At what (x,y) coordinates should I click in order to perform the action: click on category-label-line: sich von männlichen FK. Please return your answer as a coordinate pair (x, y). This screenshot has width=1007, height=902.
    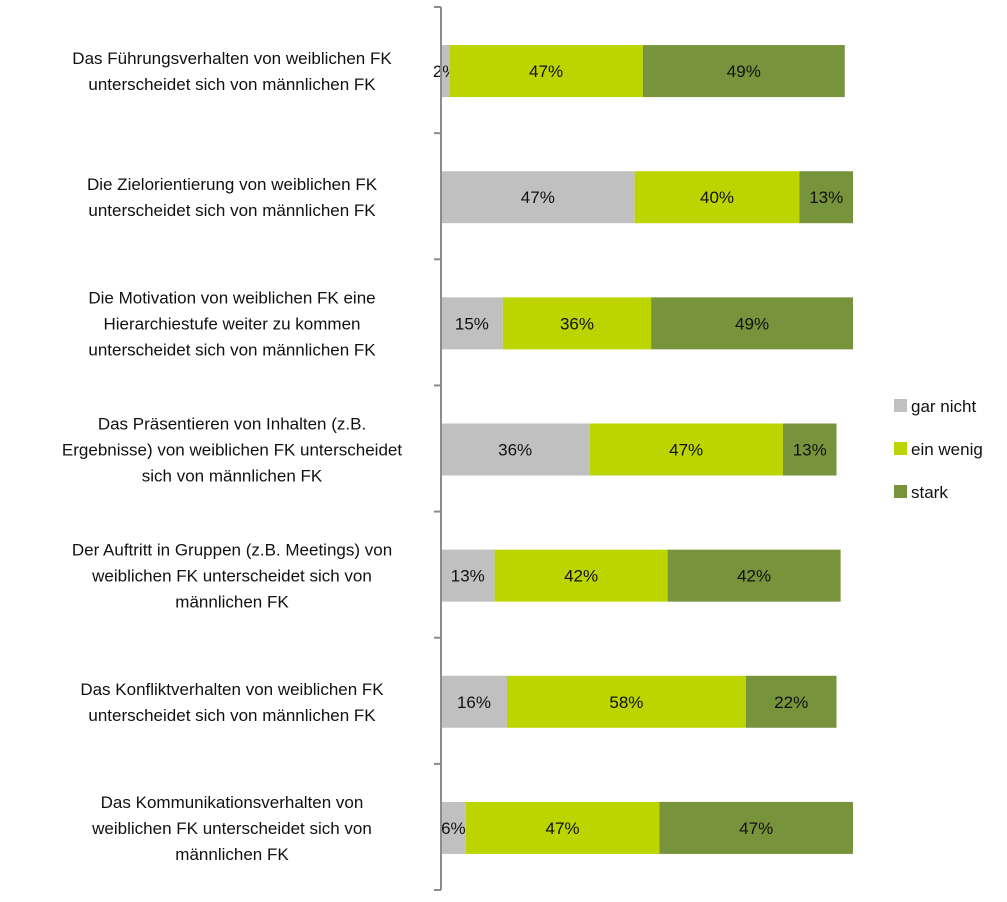
    Looking at the image, I should click on (232, 476).